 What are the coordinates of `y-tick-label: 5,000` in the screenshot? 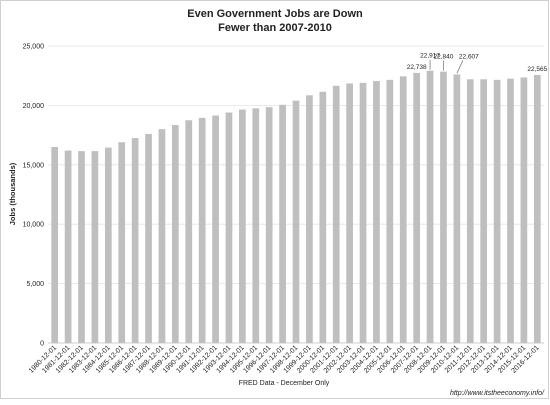 It's located at (35, 284).